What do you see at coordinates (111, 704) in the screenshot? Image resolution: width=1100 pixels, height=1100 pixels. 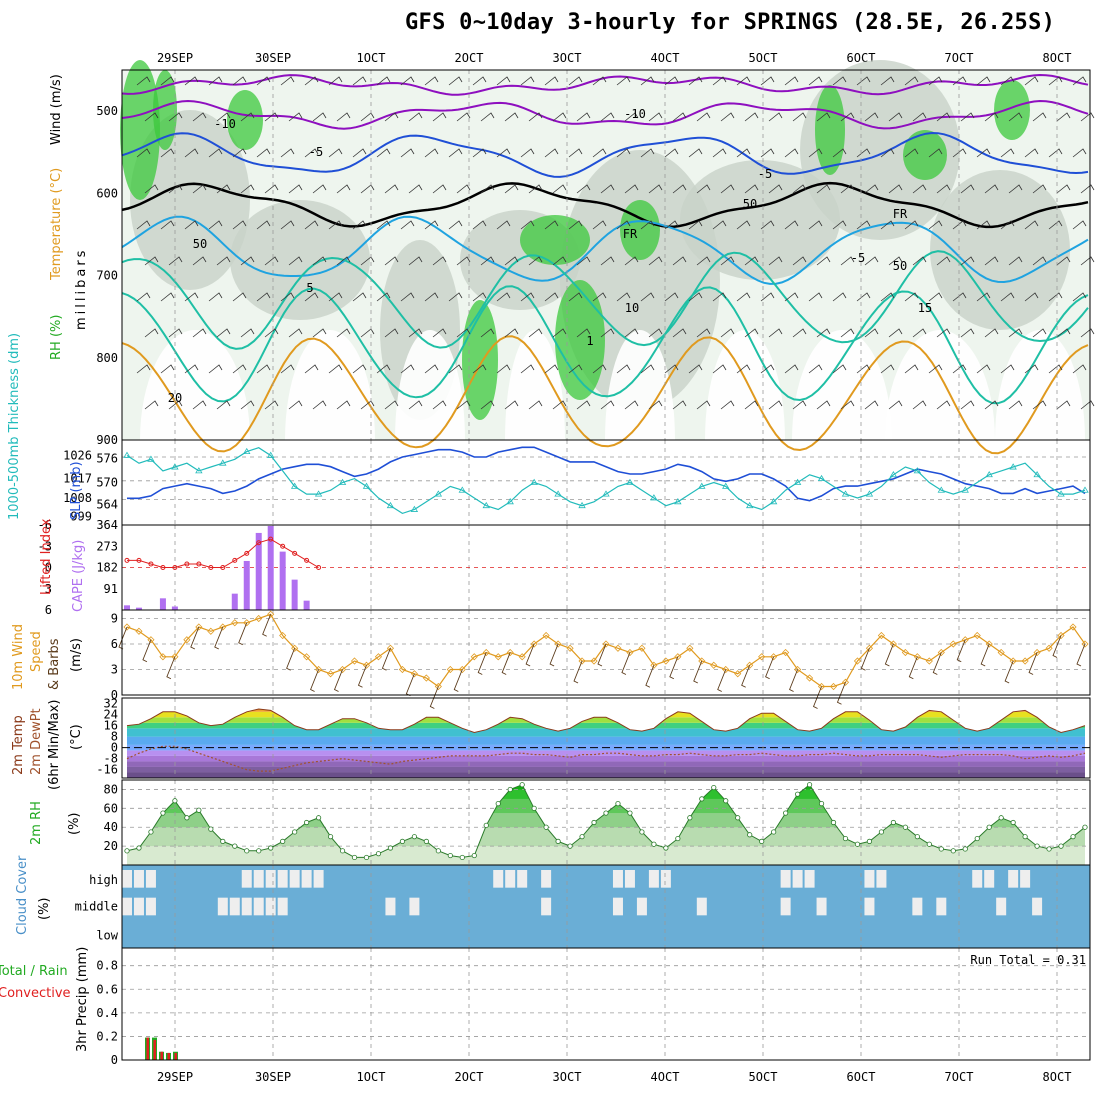 I see `temp-tick: 32` at bounding box center [111, 704].